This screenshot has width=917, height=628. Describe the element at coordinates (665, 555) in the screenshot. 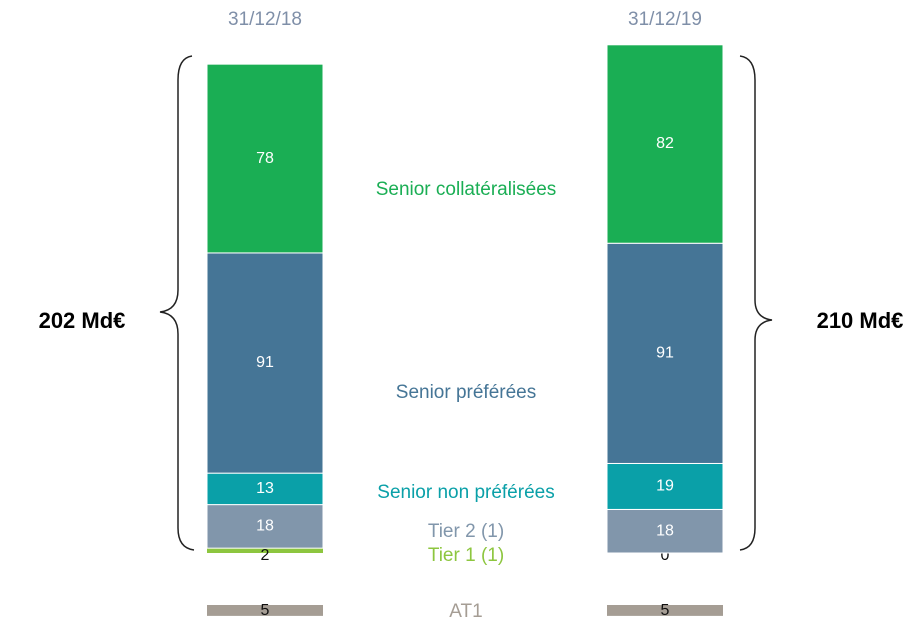

I see `value-label: 0` at that location.